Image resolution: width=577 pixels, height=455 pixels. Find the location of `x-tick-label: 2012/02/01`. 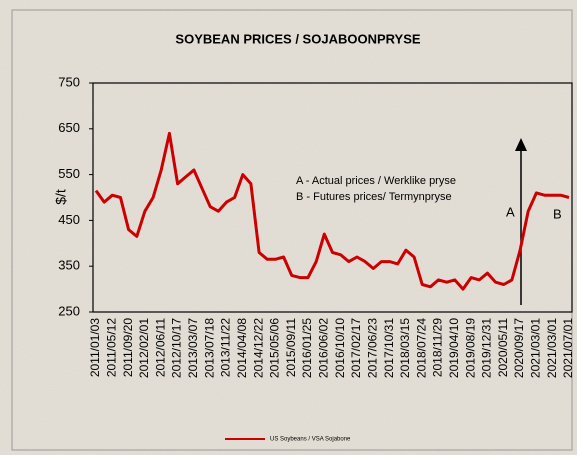

x-tick-label: 2012/02/01 is located at coordinates (144, 348).